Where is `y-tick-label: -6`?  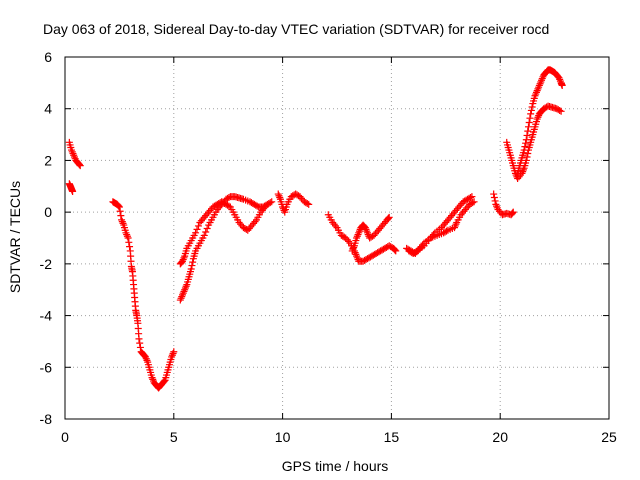 y-tick-label: -6 is located at coordinates (46, 367).